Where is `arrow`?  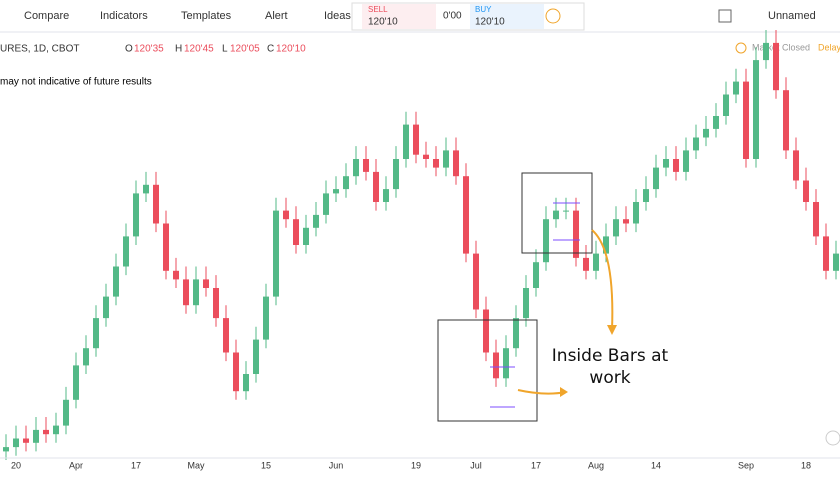
arrow is located at coordinates (602, 280).